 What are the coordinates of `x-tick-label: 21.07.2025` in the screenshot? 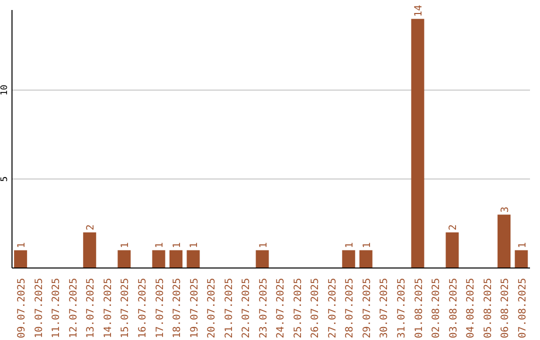 It's located at (229, 308).